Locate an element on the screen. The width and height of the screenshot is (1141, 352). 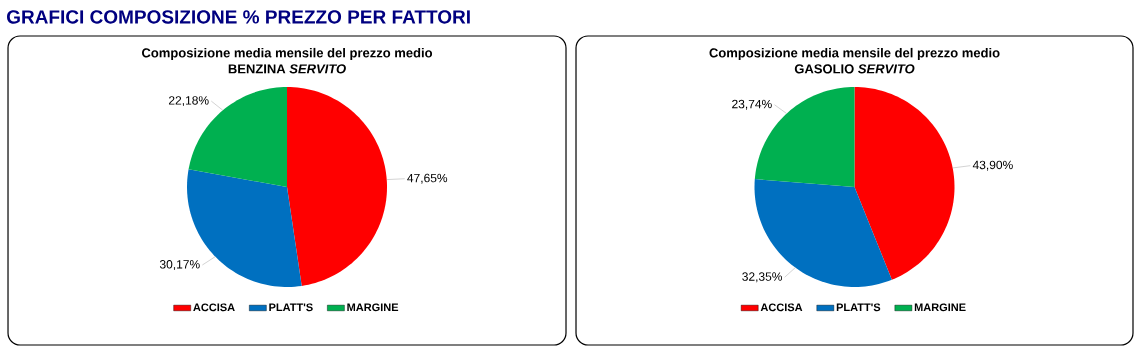
data-label: 47,65% is located at coordinates (427, 178).